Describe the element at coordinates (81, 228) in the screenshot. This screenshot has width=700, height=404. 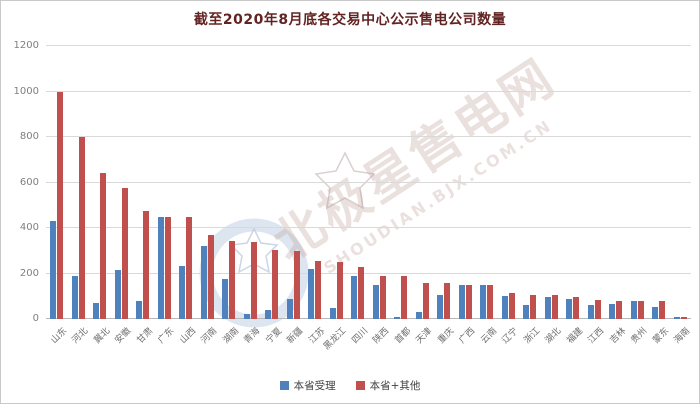
I see `bar-本省+其他-河北` at that location.